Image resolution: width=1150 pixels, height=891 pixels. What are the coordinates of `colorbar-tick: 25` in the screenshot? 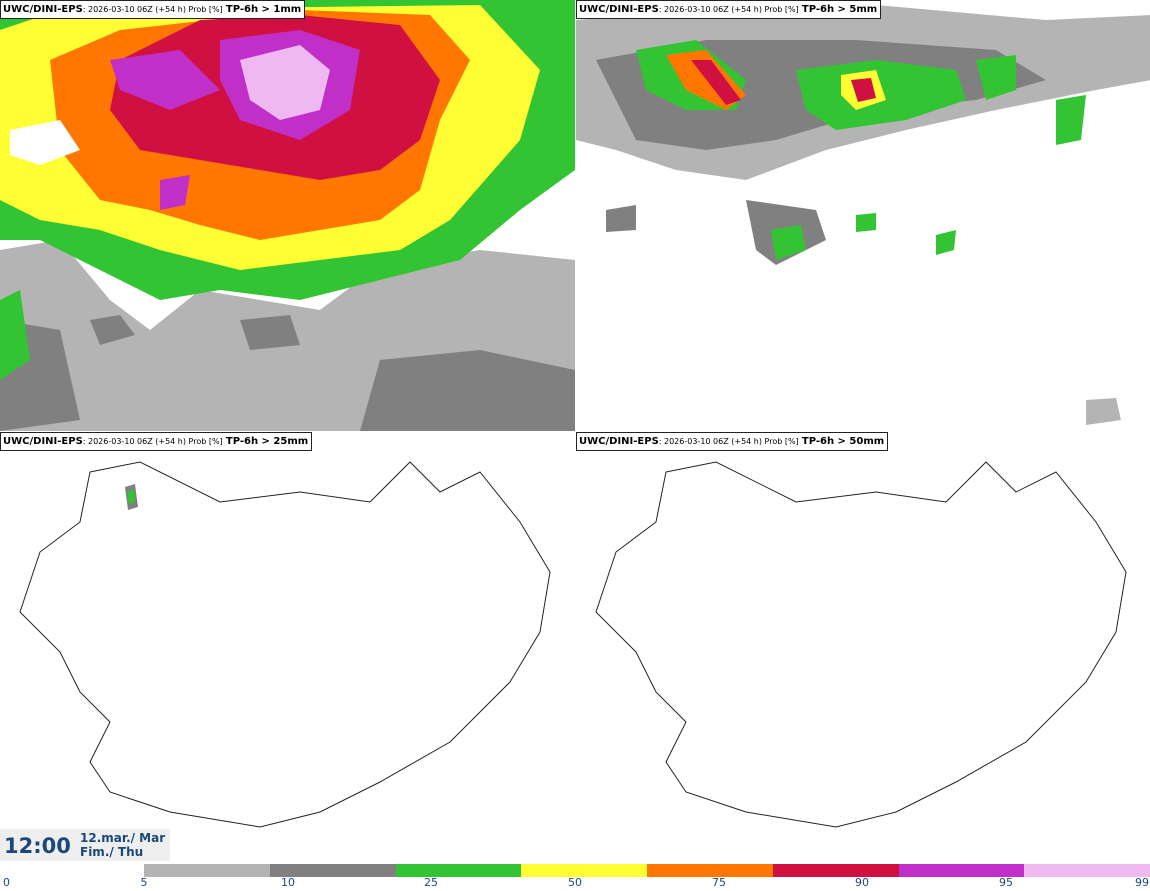 It's located at (431, 882).